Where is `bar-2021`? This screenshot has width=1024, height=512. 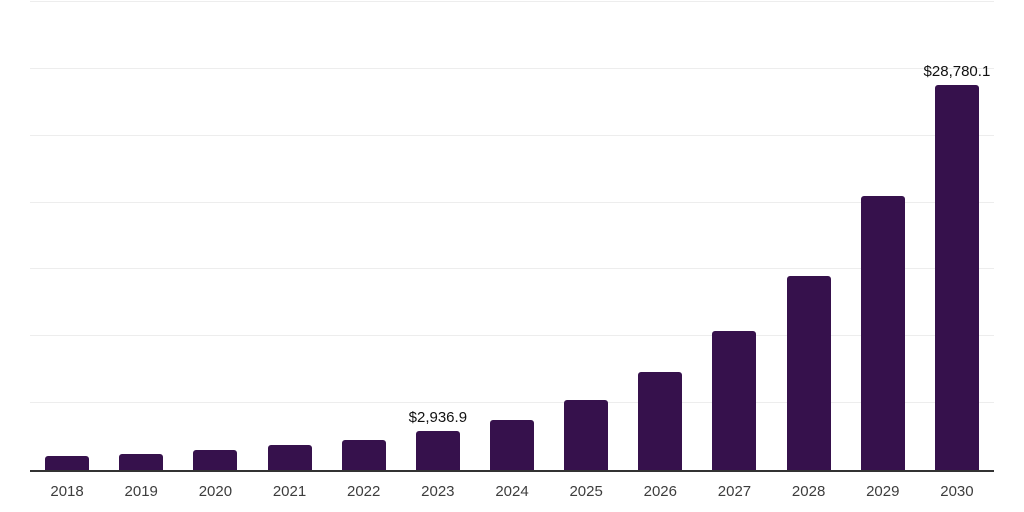 bar-2021 is located at coordinates (289, 457).